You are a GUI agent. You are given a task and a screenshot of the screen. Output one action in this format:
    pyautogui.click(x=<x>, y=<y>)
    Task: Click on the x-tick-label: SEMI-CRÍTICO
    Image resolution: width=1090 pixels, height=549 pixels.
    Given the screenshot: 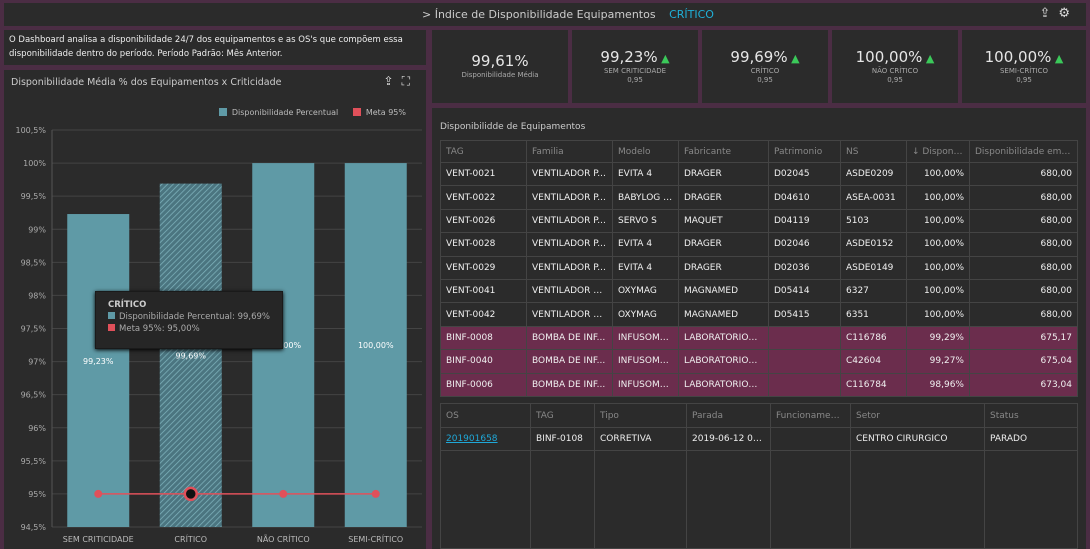 What is the action you would take?
    pyautogui.click(x=375, y=538)
    